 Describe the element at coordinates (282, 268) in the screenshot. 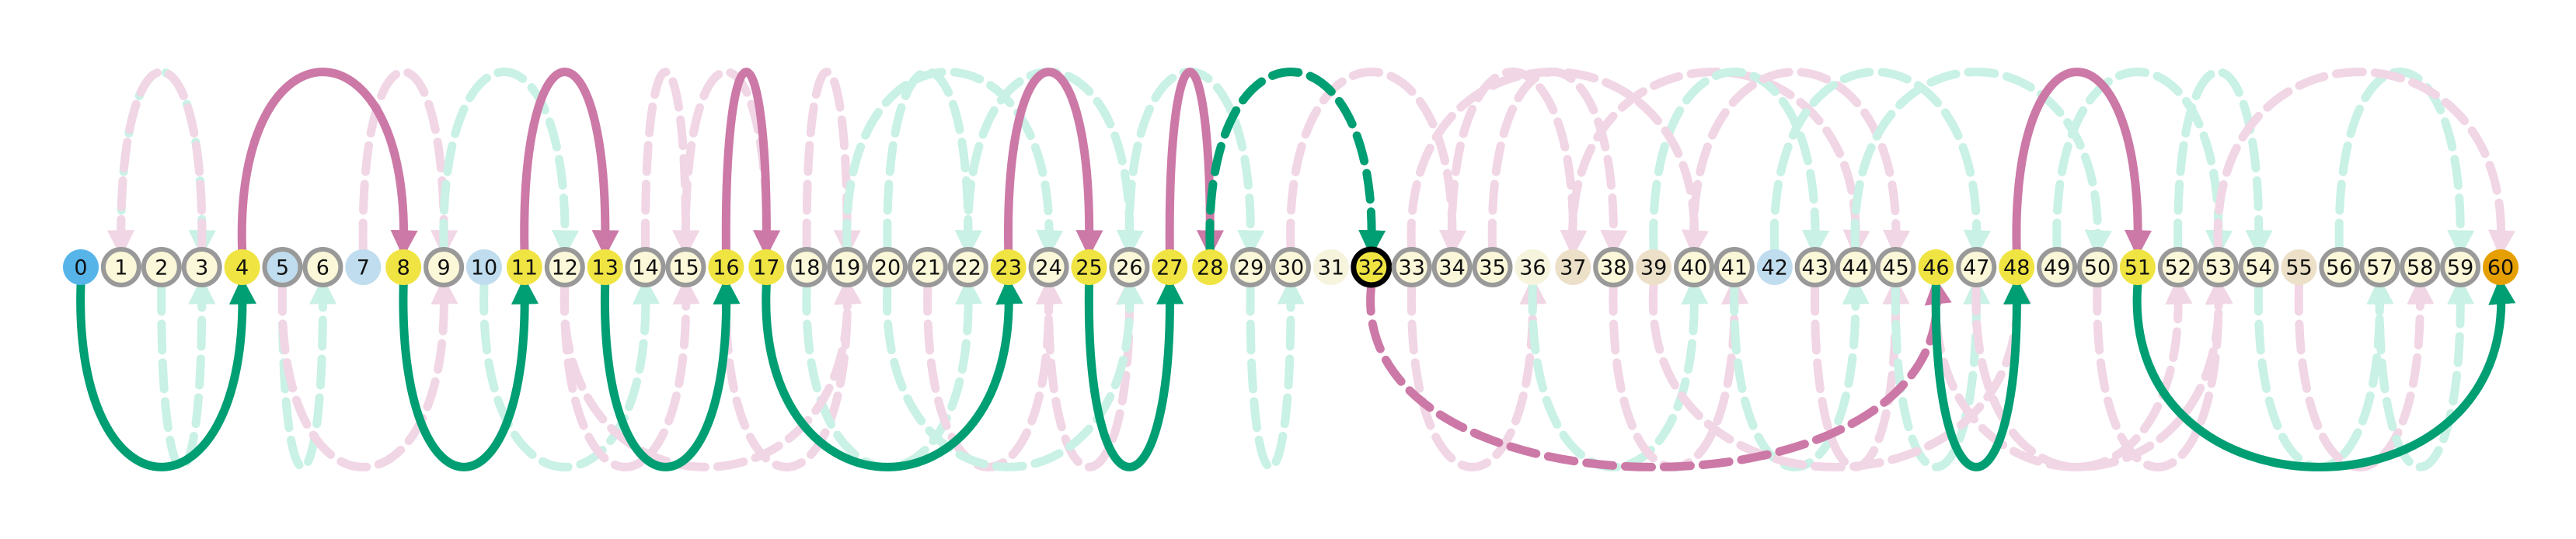

I see `node-label: 5` at that location.